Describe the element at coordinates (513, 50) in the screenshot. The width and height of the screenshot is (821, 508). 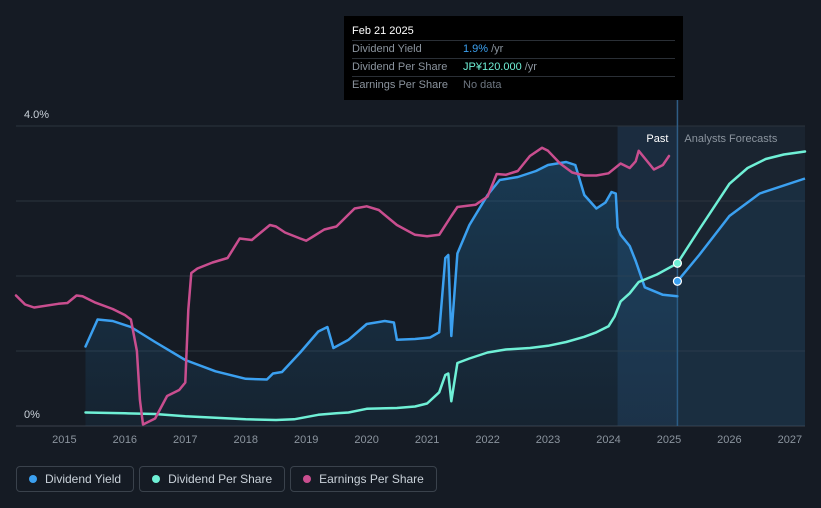
I see `tooltip-row-dividend-yield: Dividend Yield 1.9% /yr` at that location.